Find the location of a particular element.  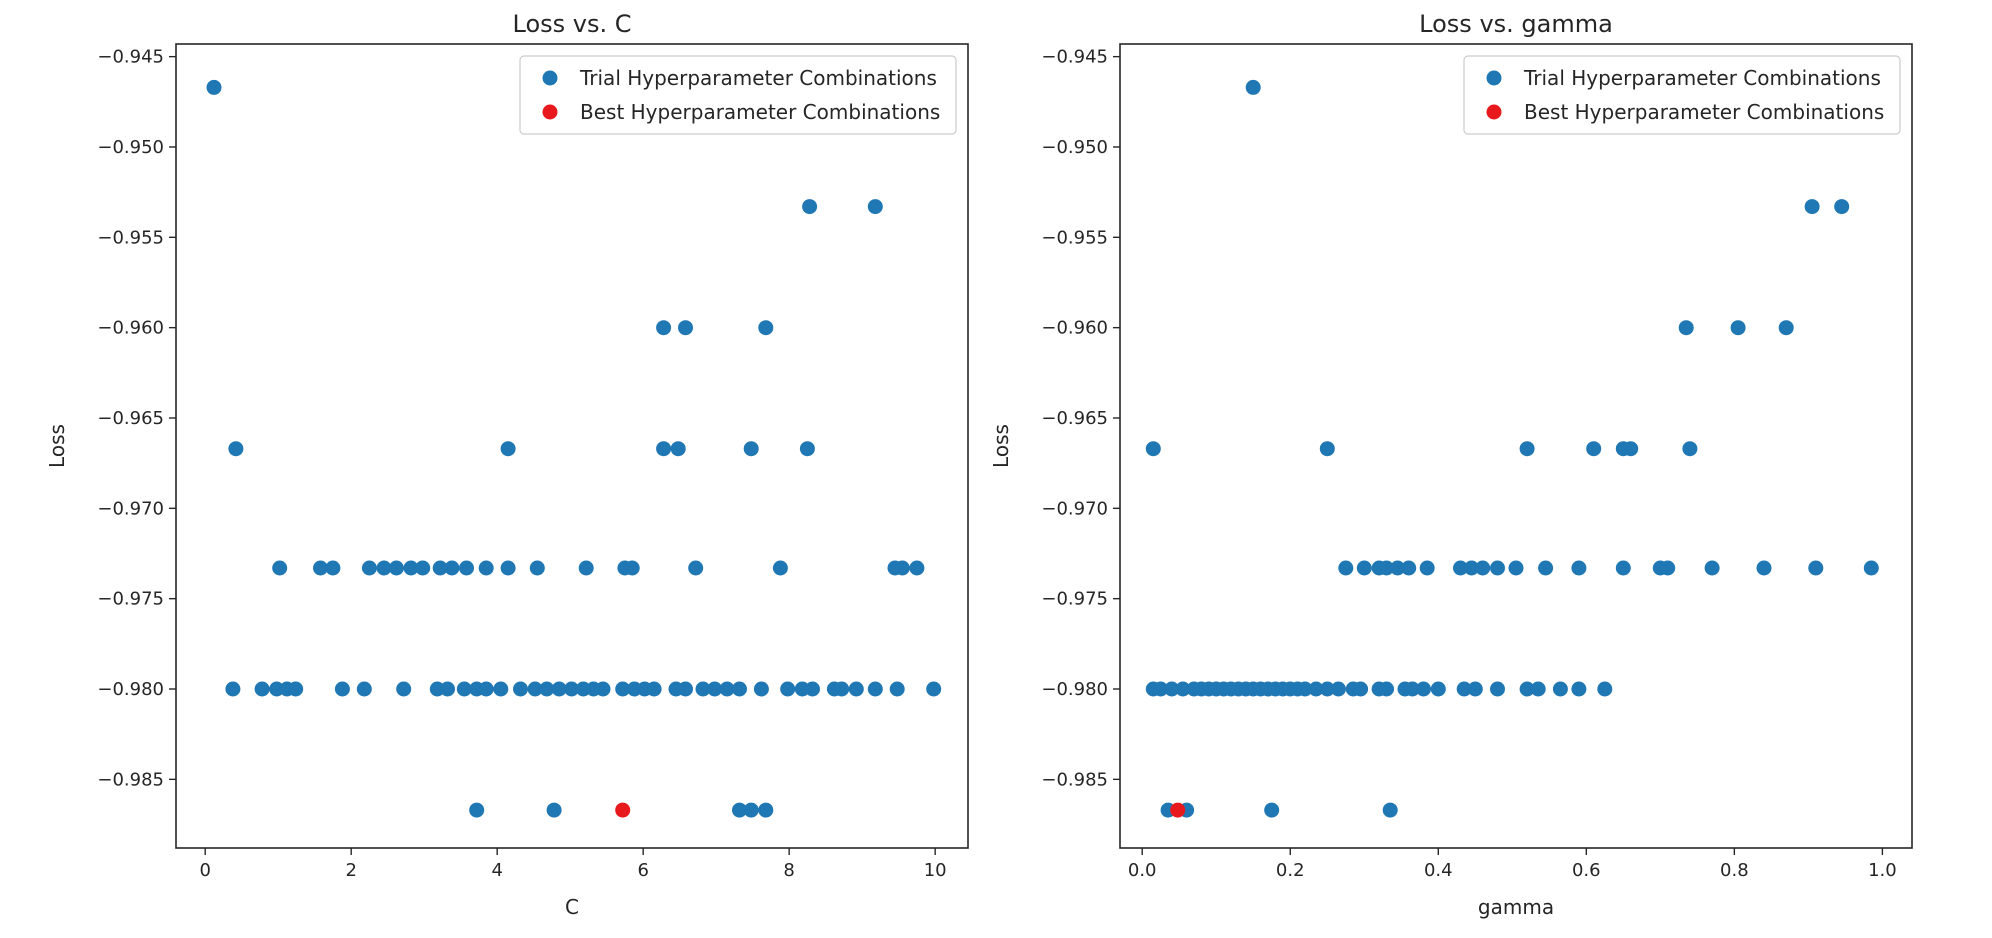

x-tick-label: 1.0 is located at coordinates (1882, 870).